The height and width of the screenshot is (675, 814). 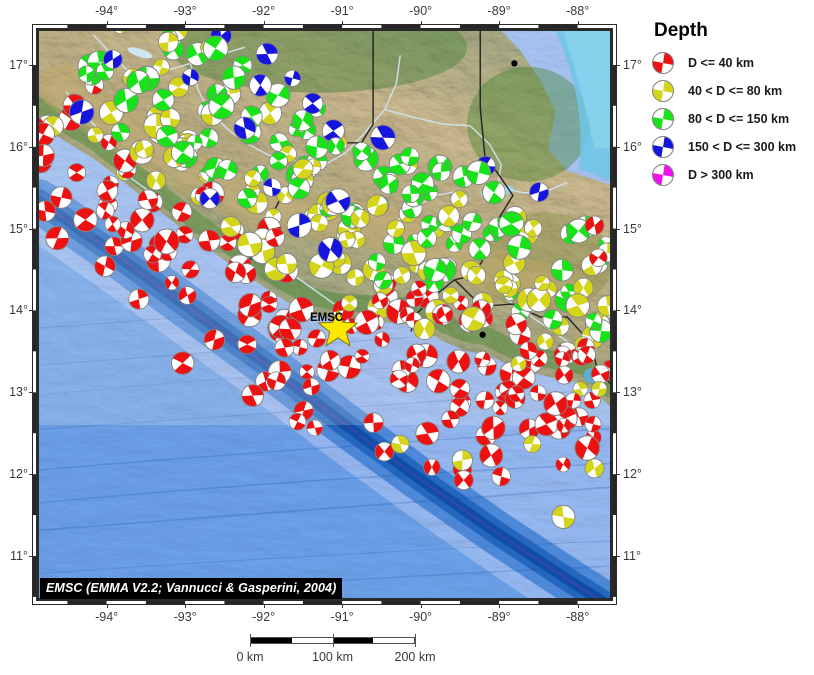 I want to click on emsc-label: EMSC, so click(x=327, y=318).